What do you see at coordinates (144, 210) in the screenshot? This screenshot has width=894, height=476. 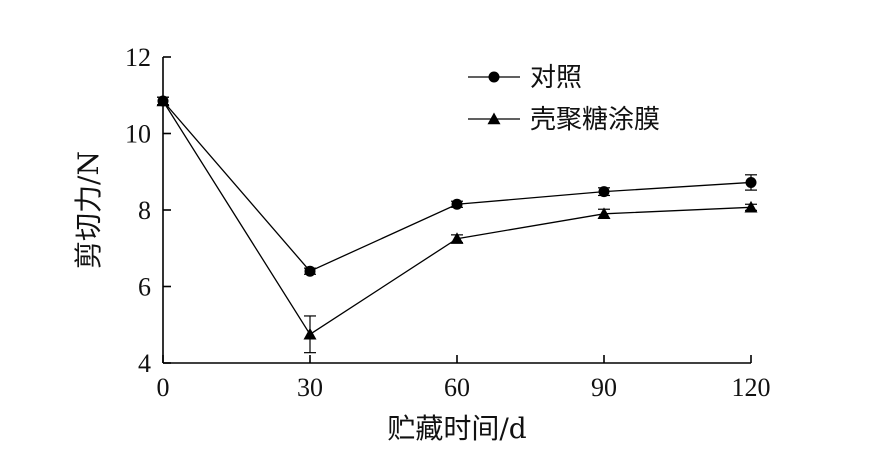 I see `y-tick-label: 8` at bounding box center [144, 210].